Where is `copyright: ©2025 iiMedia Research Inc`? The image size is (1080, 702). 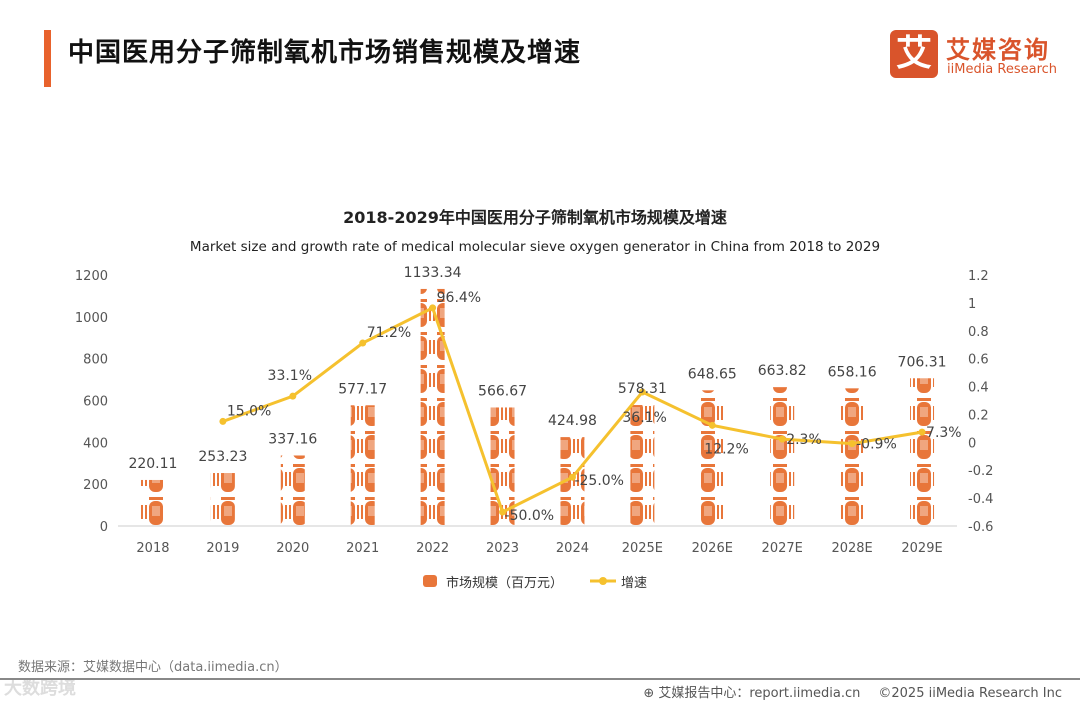
copyright: ©2025 iiMedia Research Inc is located at coordinates (970, 693).